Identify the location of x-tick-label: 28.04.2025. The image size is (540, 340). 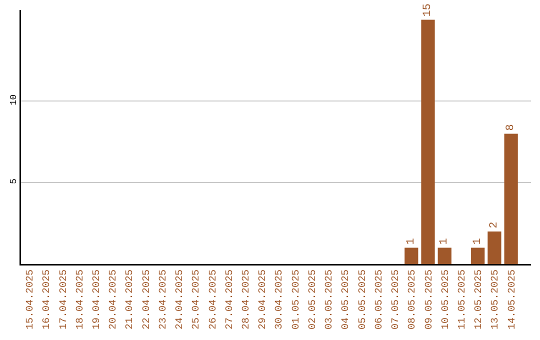
(247, 300).